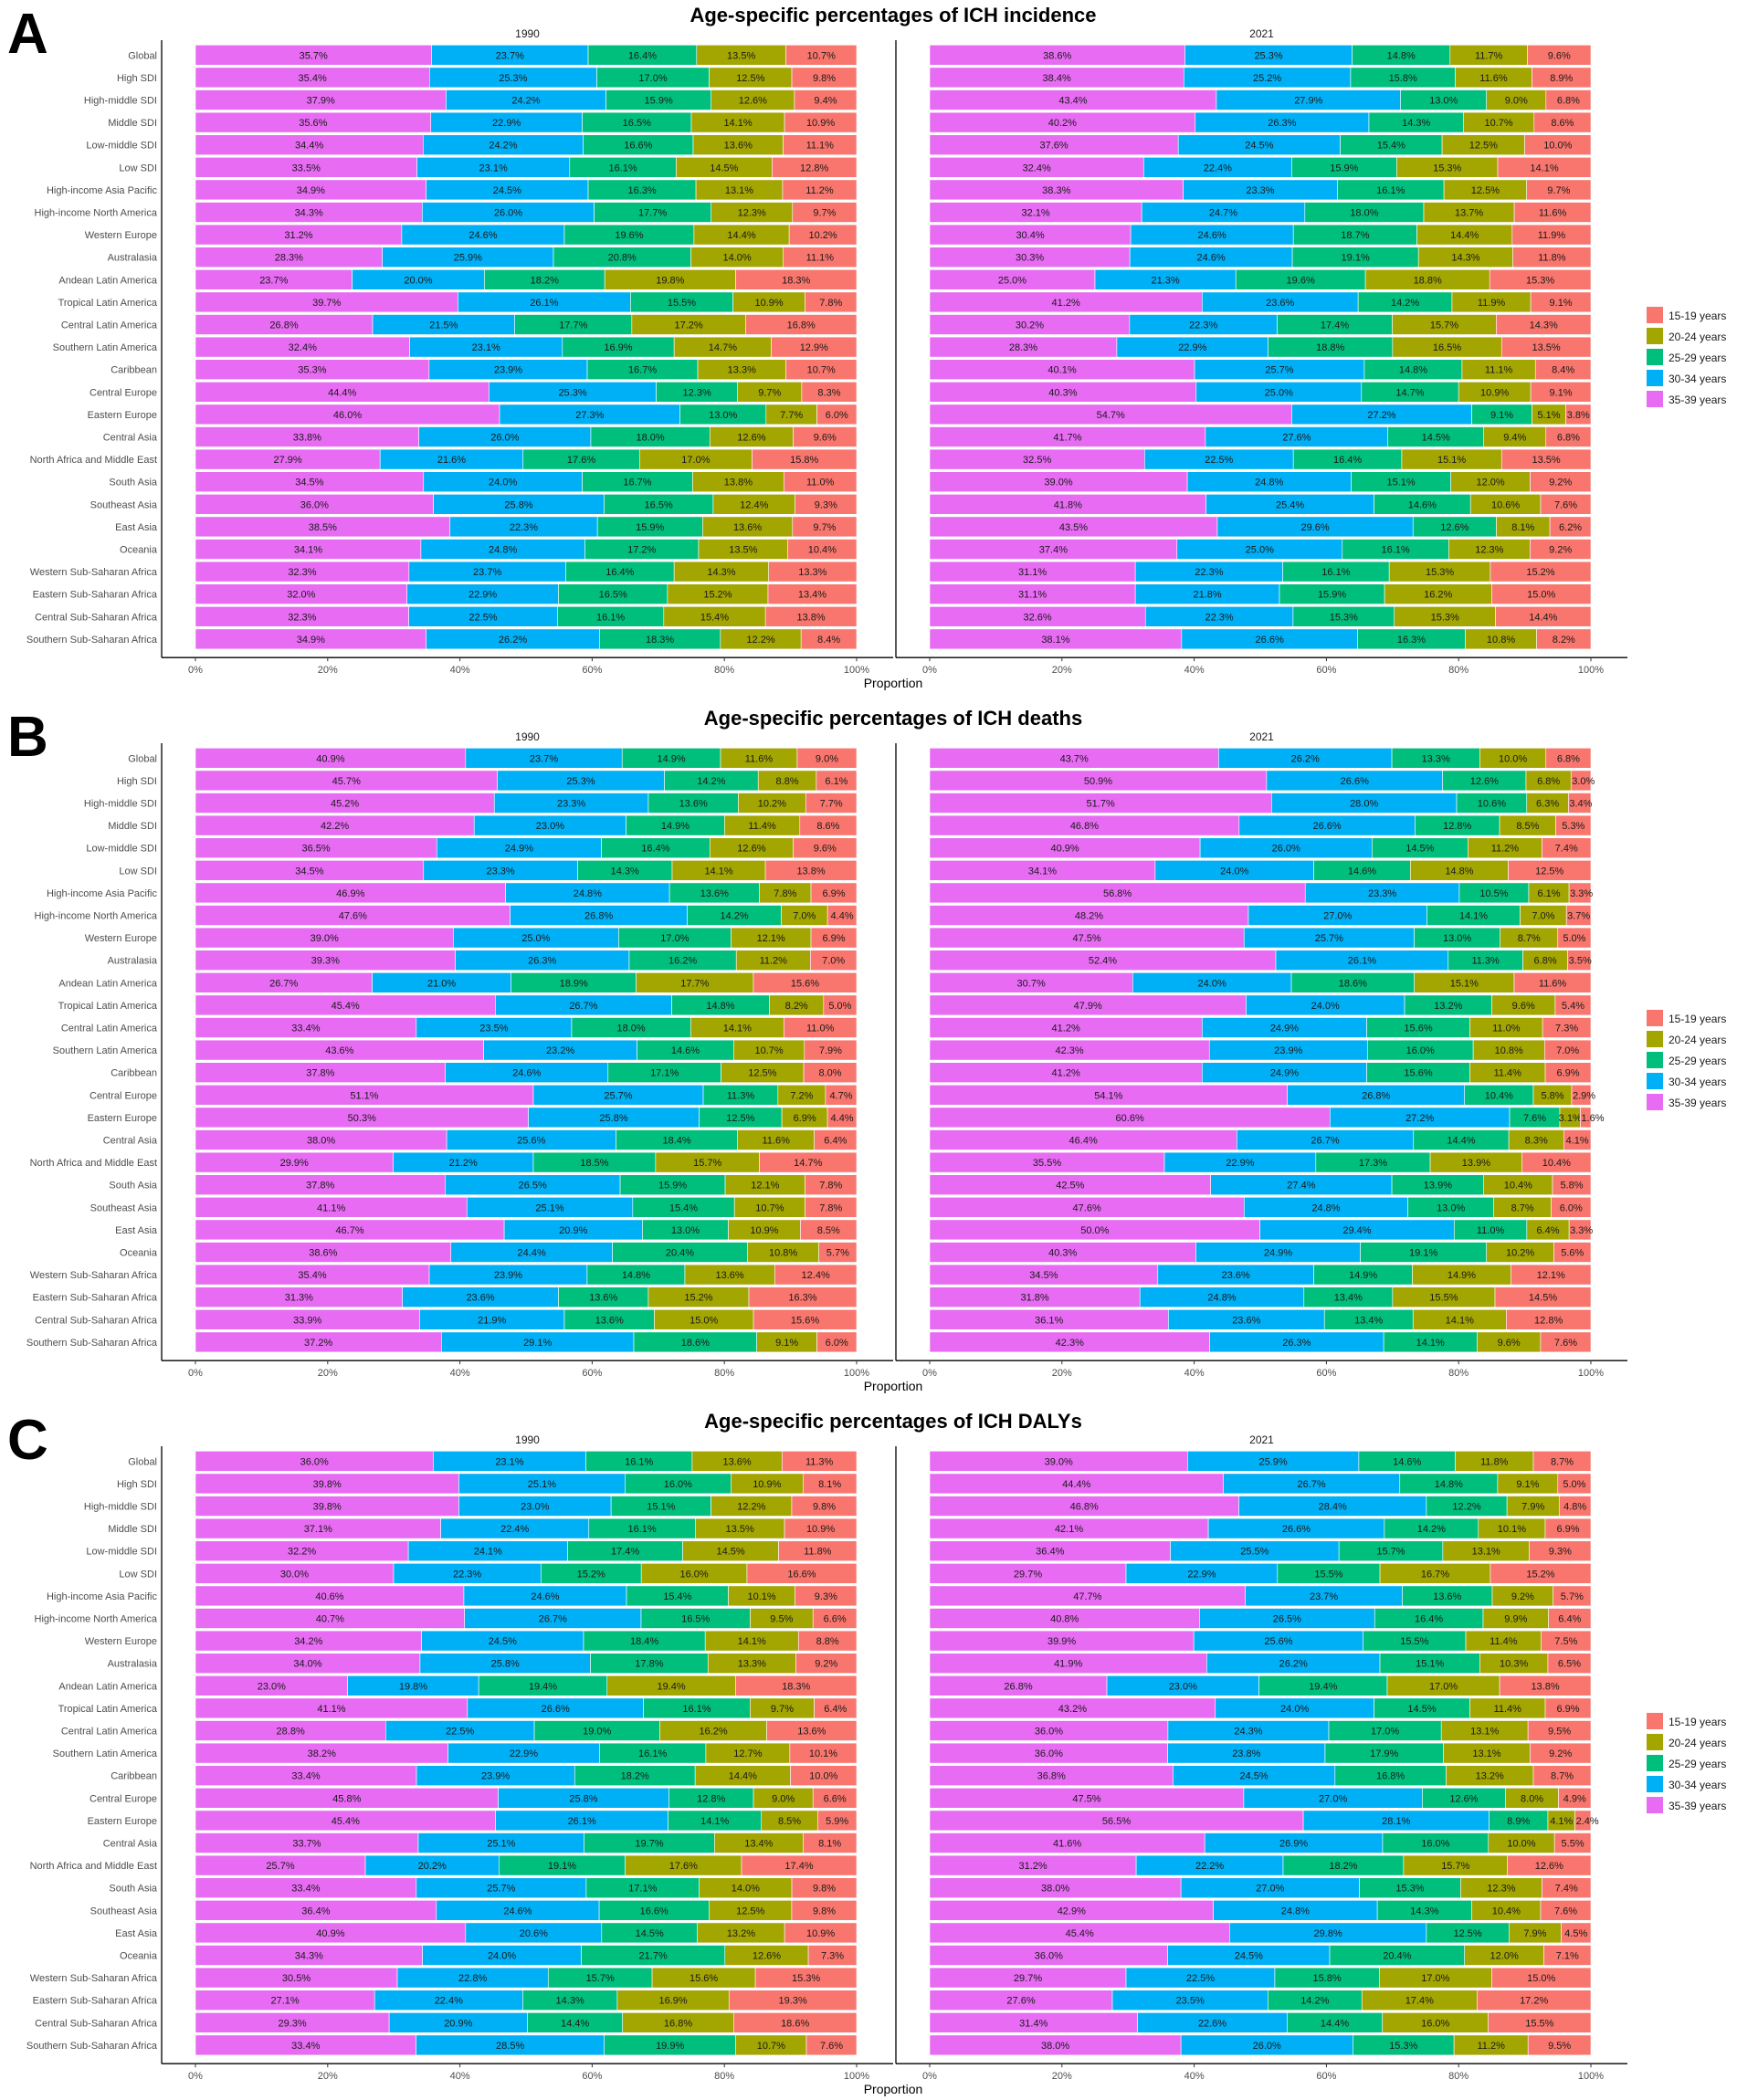  What do you see at coordinates (493, 1029) in the screenshot?
I see `data-label: 23.5%` at bounding box center [493, 1029].